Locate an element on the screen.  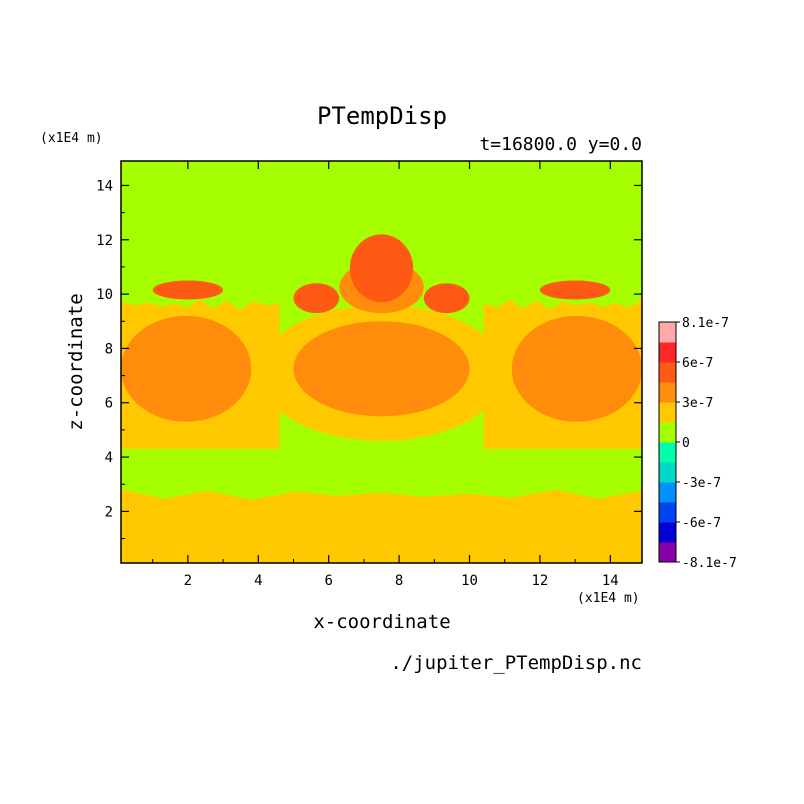
y-tick-label: 14 is located at coordinates (104, 186).